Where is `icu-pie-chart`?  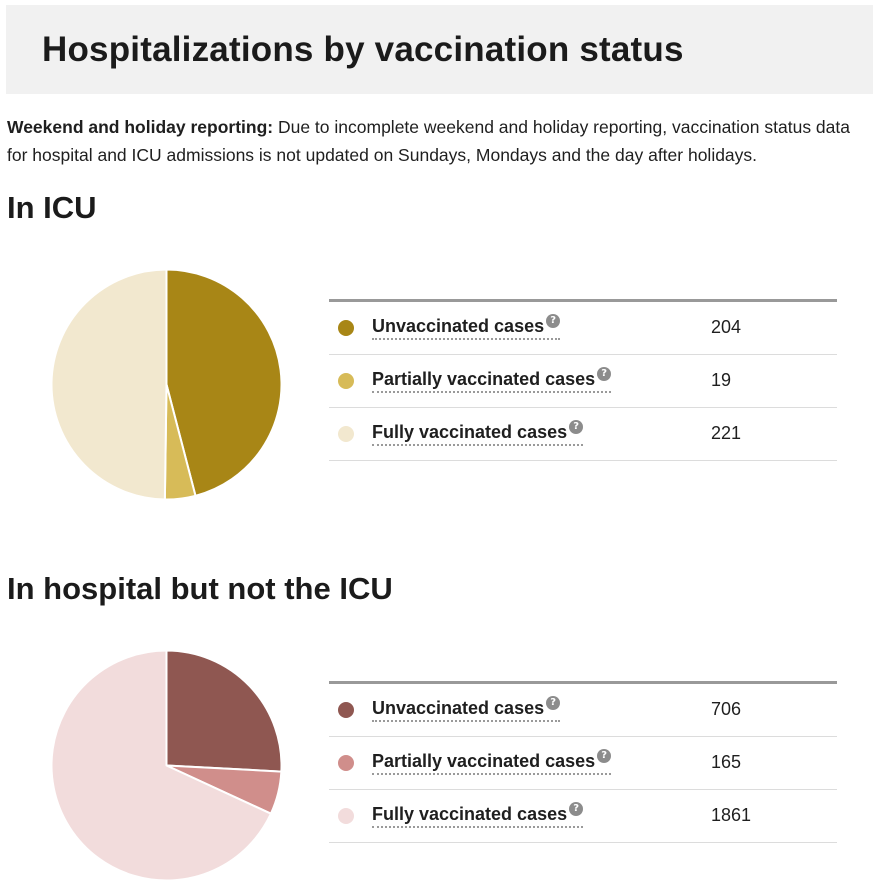 icu-pie-chart is located at coordinates (166, 384).